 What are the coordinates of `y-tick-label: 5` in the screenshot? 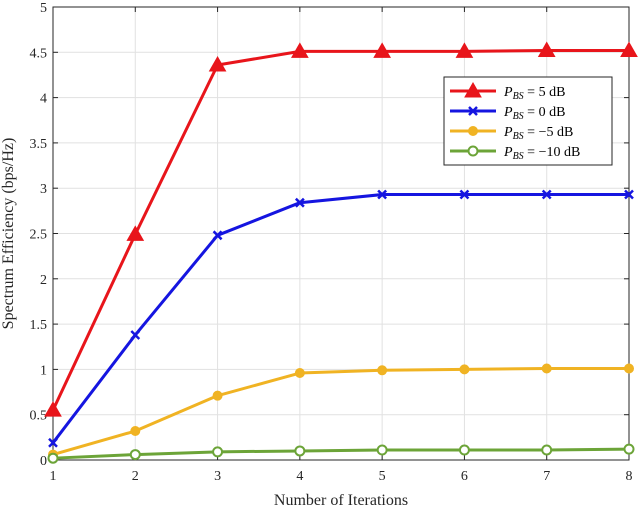 It's located at (43, 8).